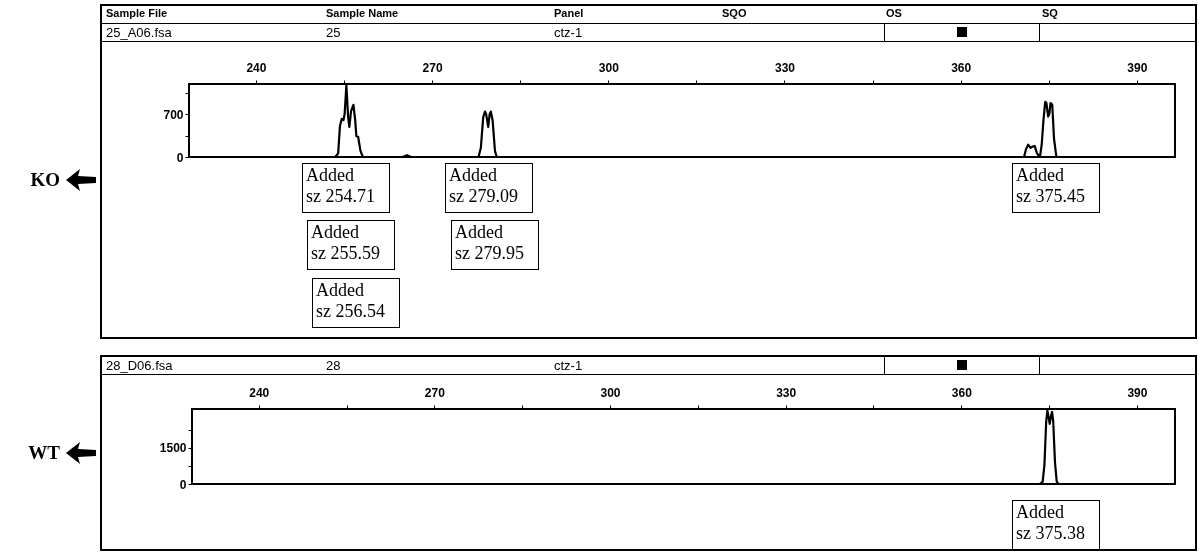 This screenshot has width=1199, height=555. I want to click on text: Added sz 254.71, so click(340, 186).